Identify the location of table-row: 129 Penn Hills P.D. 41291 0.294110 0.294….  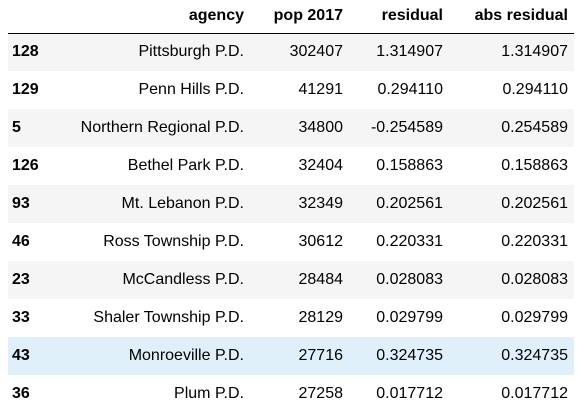
(291, 90).